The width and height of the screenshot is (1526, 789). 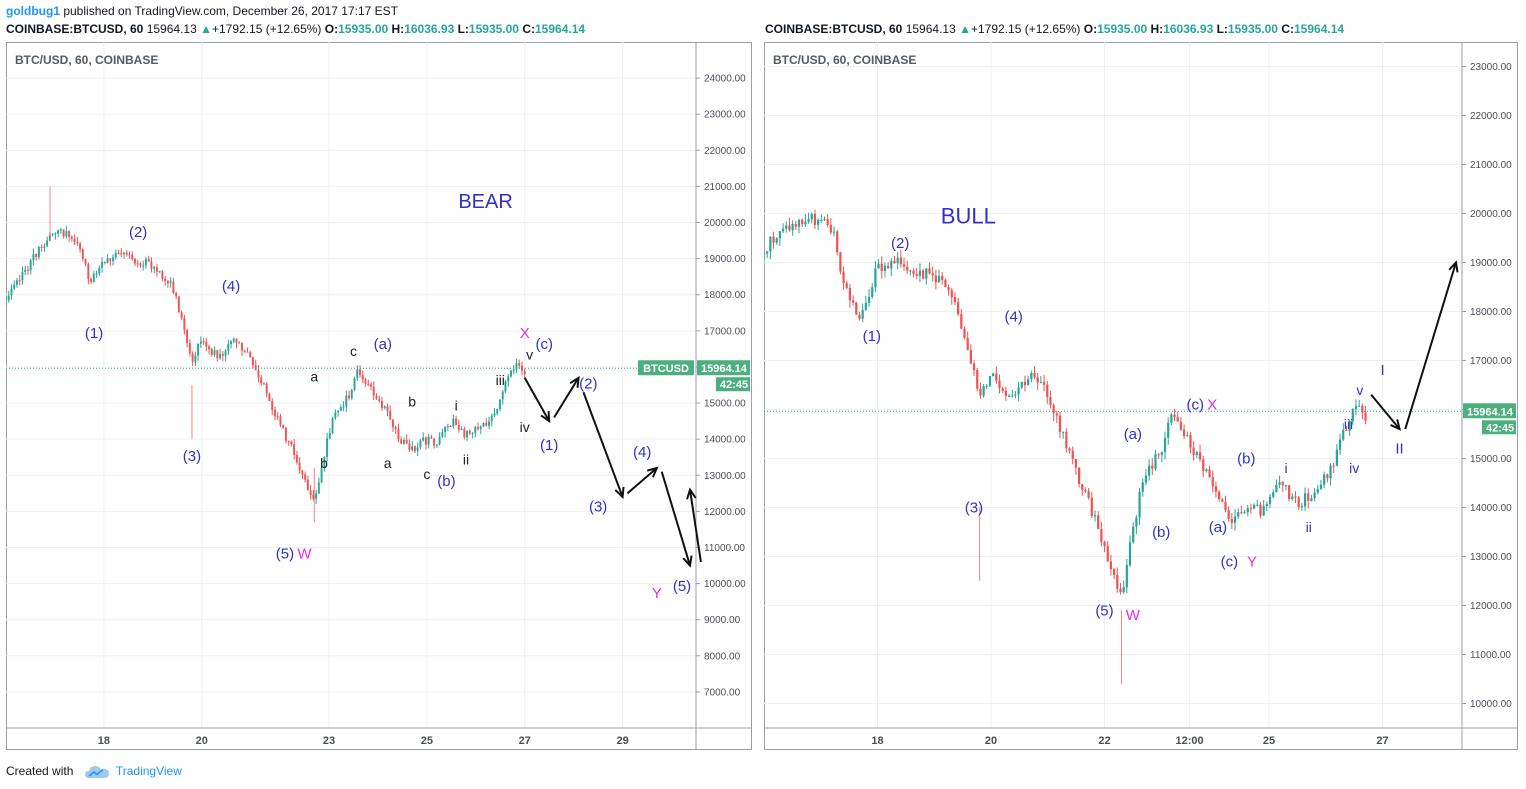 I want to click on wave-label: iv, so click(x=1354, y=468).